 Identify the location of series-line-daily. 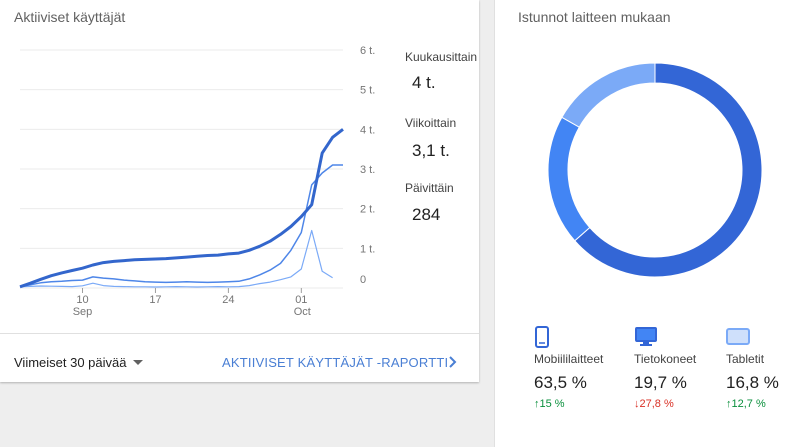
(176, 258).